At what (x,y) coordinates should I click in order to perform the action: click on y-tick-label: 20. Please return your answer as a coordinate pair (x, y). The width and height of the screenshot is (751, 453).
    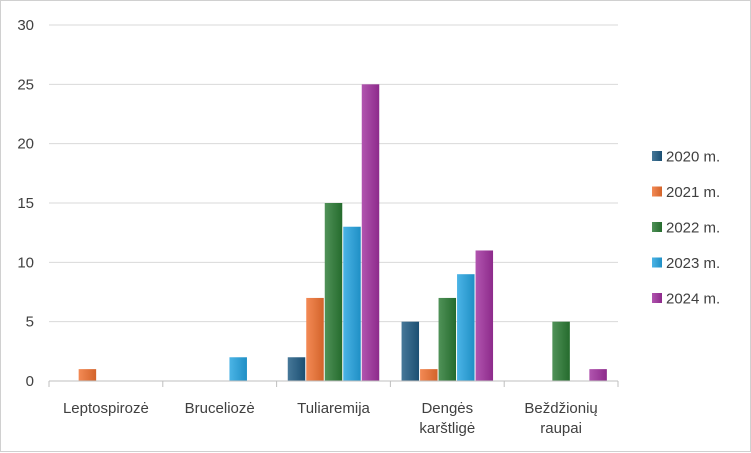
    Looking at the image, I should click on (25, 144).